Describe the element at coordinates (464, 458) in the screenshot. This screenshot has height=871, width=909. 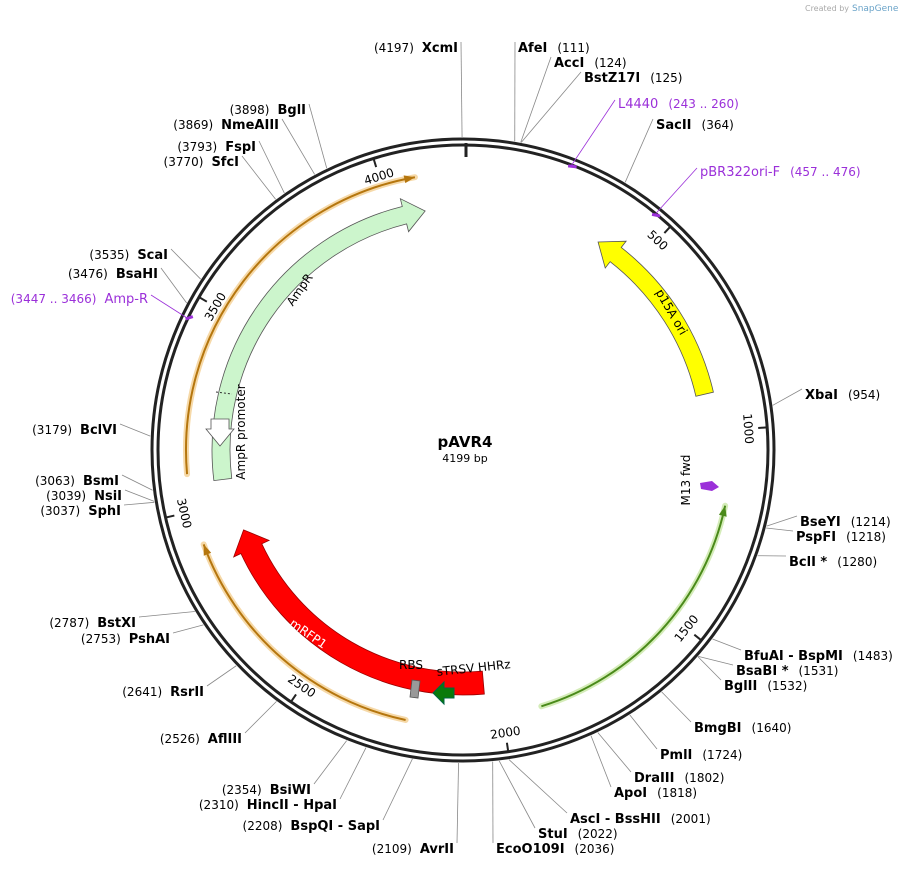
I see `plasmid-size: 4199 bp` at that location.